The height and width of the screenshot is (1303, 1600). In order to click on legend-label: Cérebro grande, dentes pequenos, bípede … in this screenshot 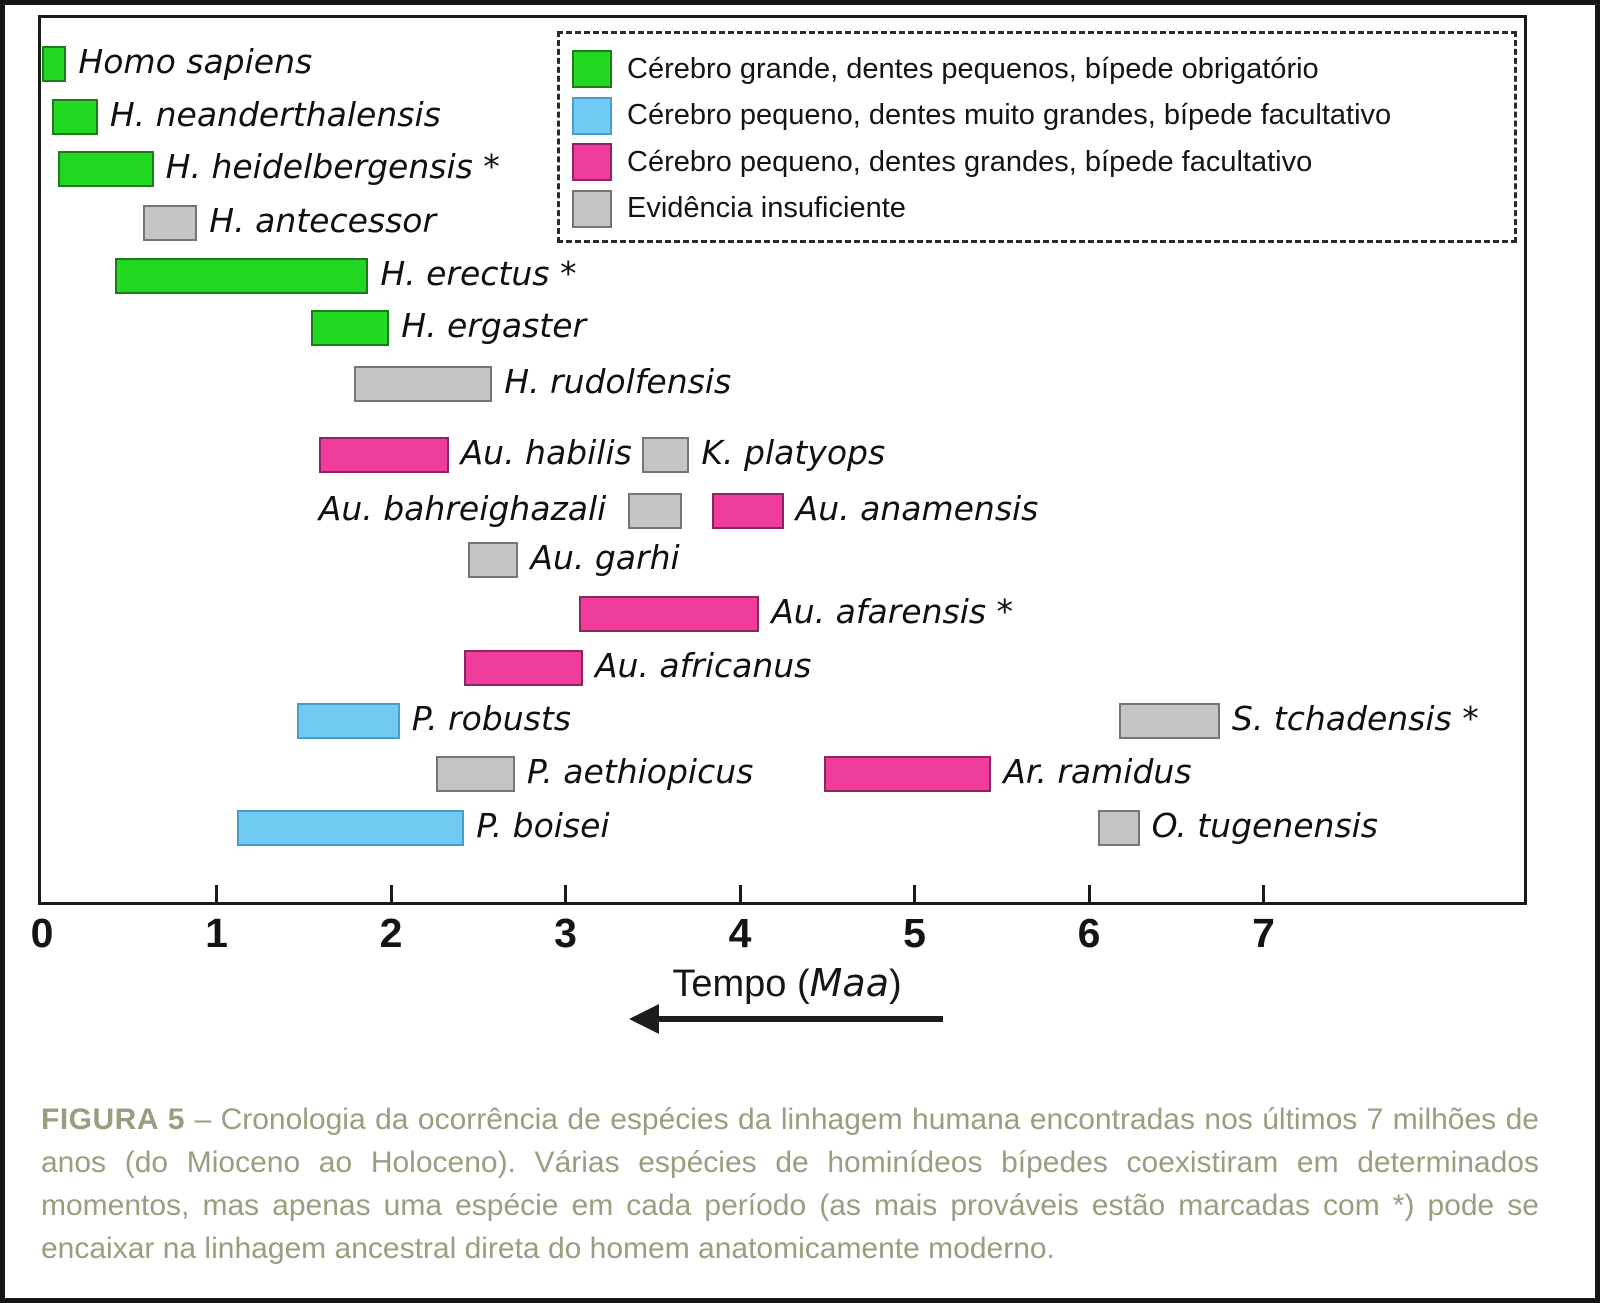, I will do `click(973, 68)`.